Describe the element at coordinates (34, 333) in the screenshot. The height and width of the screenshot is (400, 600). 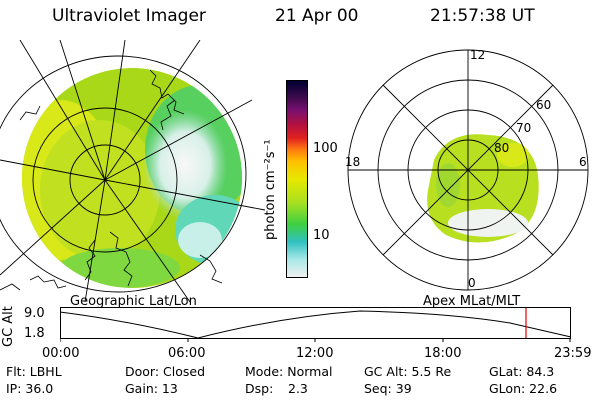
I see `orbit-ytick-1-8: 1.8` at that location.